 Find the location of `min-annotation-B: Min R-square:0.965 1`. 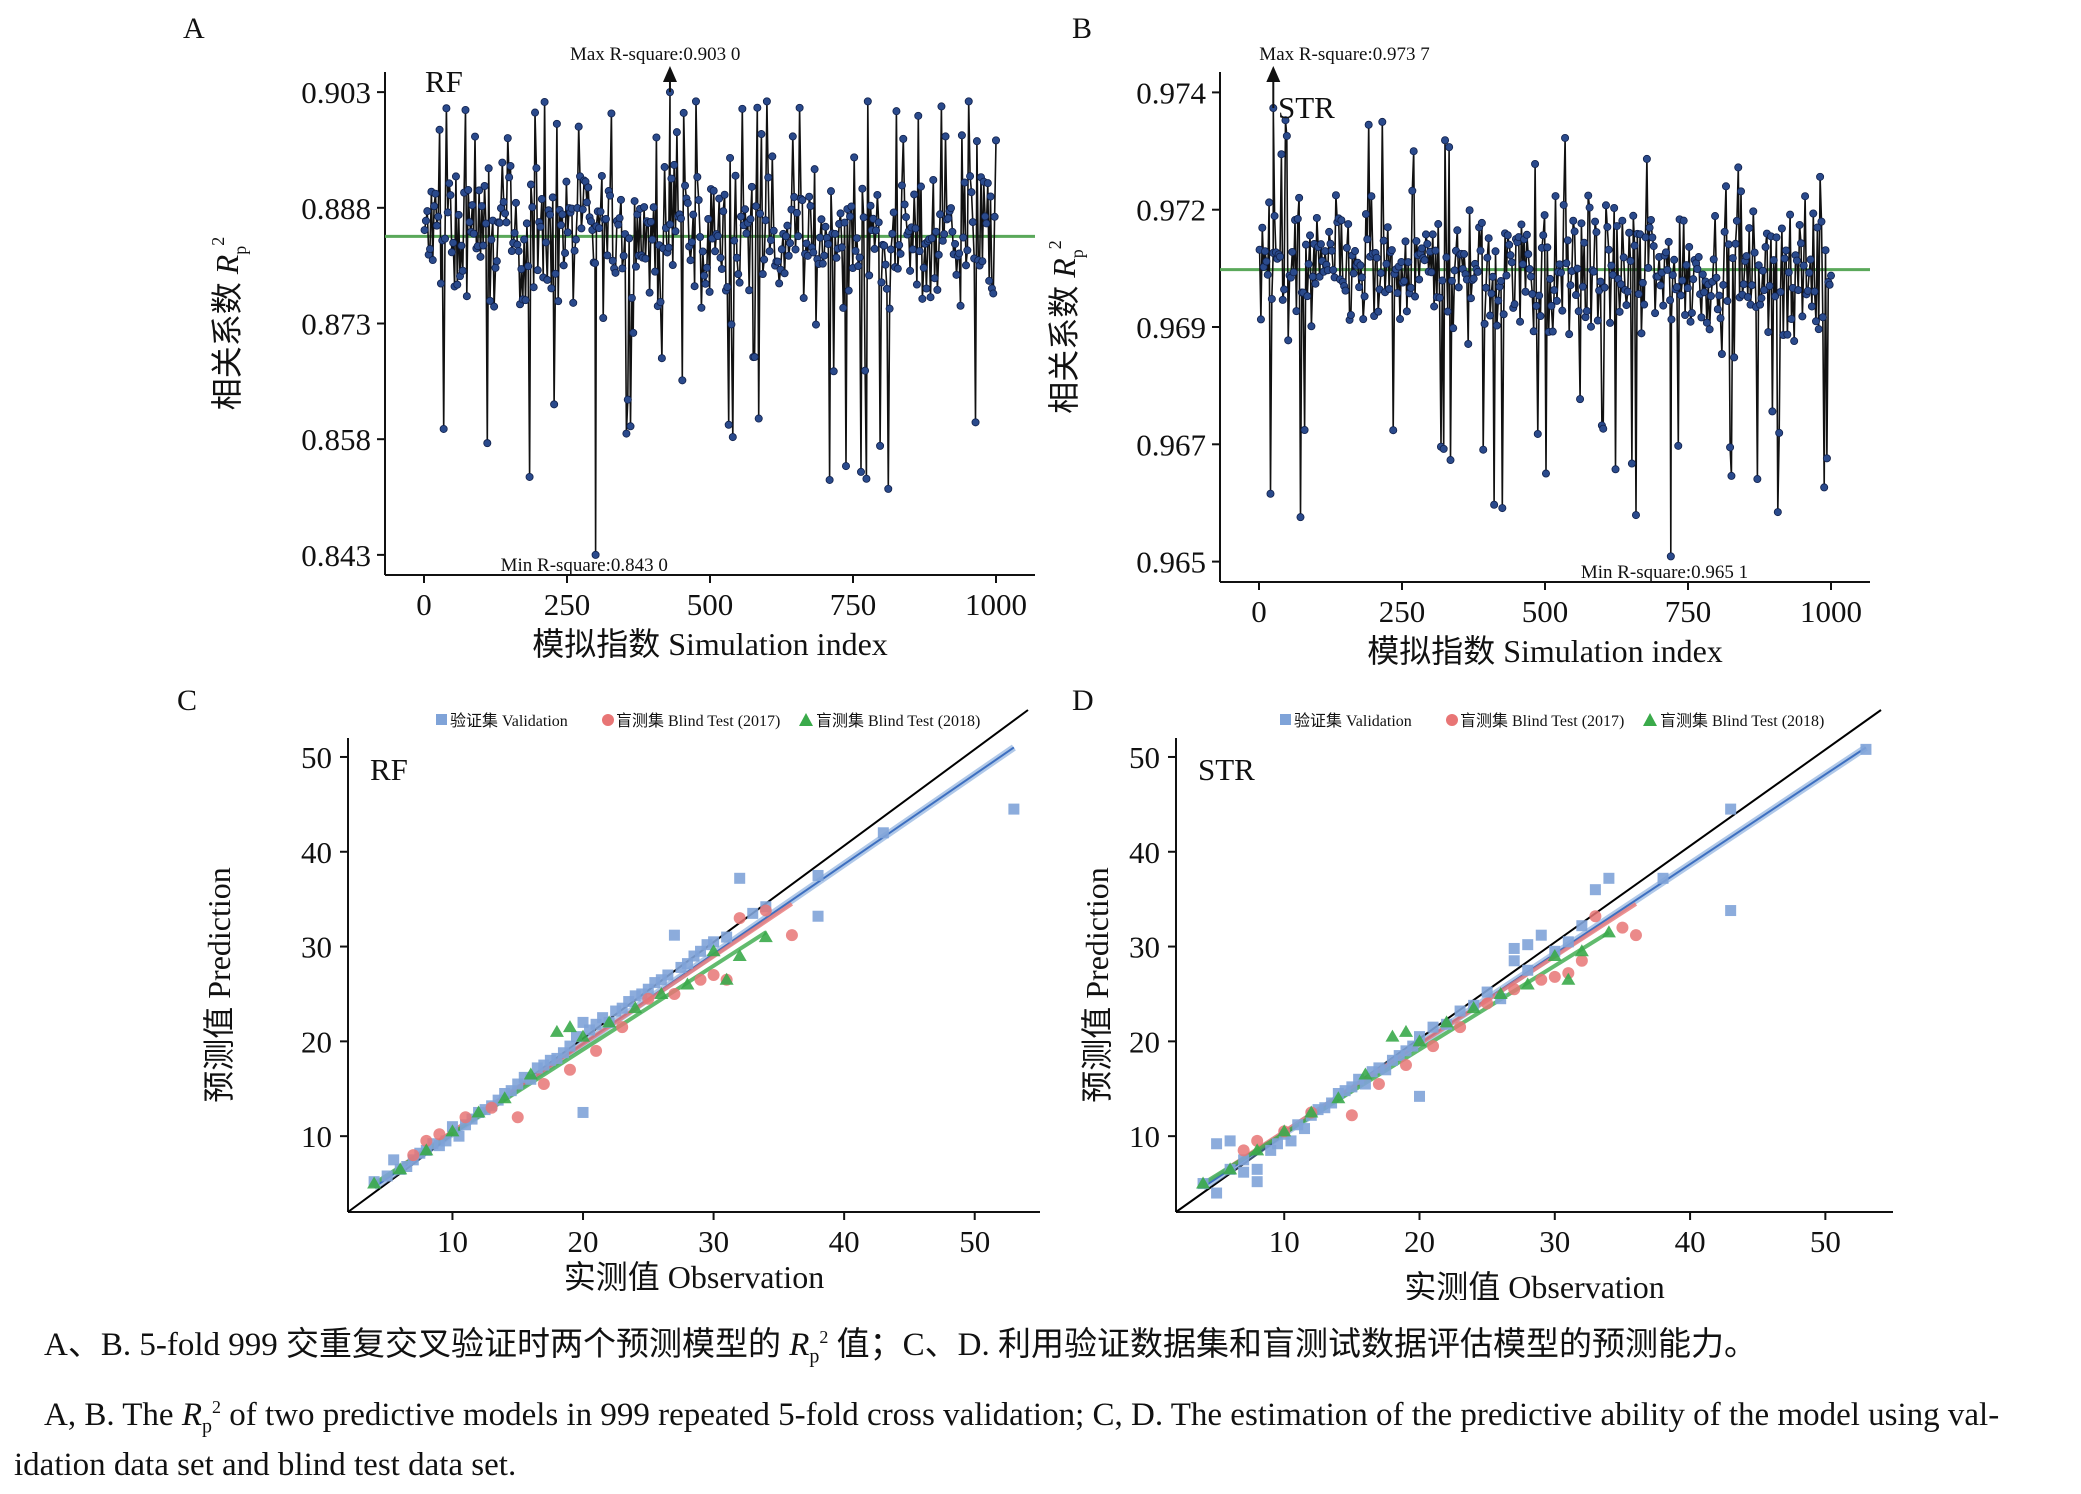

min-annotation-B: Min R-square:0.965 1 is located at coordinates (1664, 572).